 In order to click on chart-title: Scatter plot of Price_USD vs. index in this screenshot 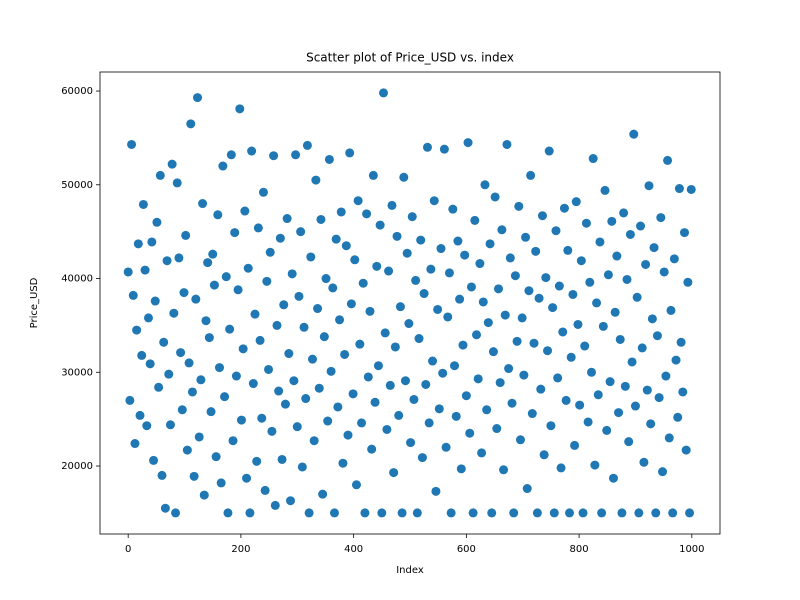, I will do `click(410, 58)`.